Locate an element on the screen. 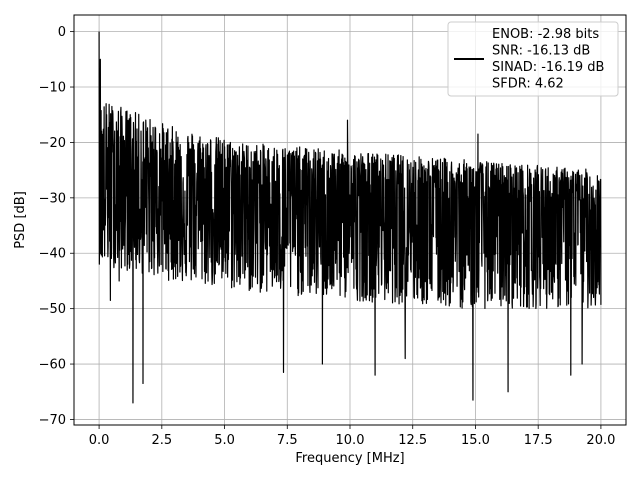  x-tick-label: 5.0 is located at coordinates (224, 440).